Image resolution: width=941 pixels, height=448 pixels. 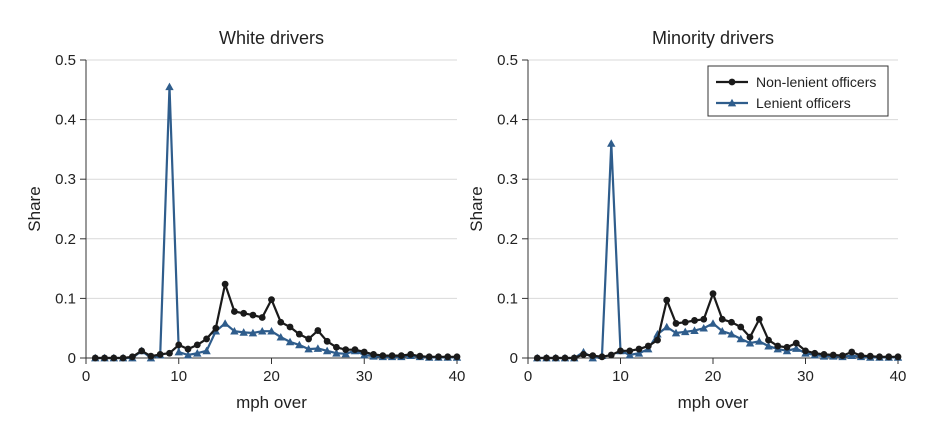 I want to click on y-tick-label: 0.4, so click(x=507, y=120).